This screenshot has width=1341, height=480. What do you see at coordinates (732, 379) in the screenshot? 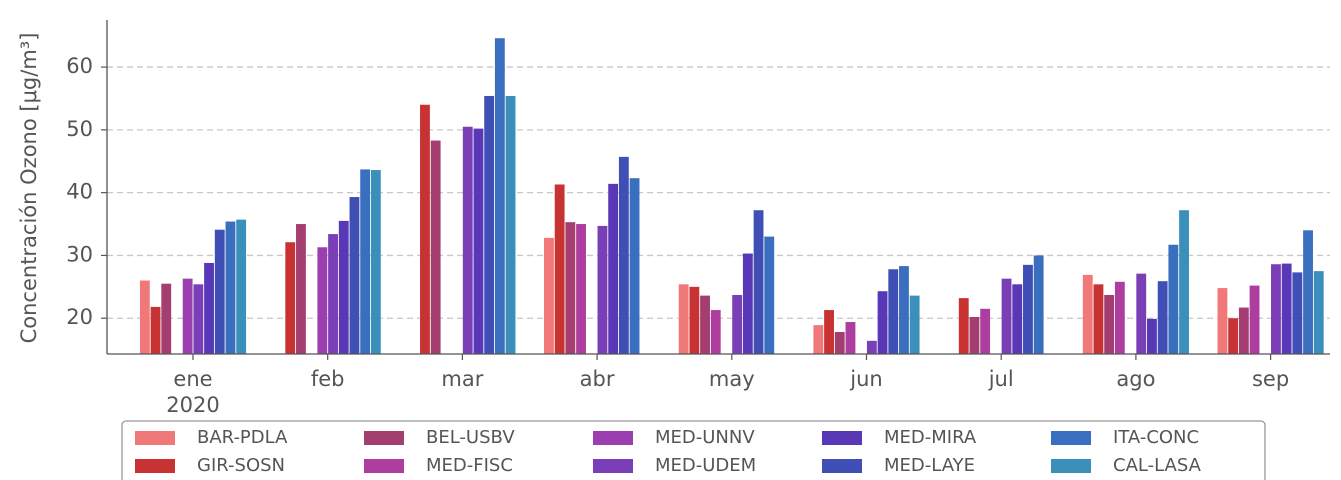
I see `x-tick-label: may` at bounding box center [732, 379].